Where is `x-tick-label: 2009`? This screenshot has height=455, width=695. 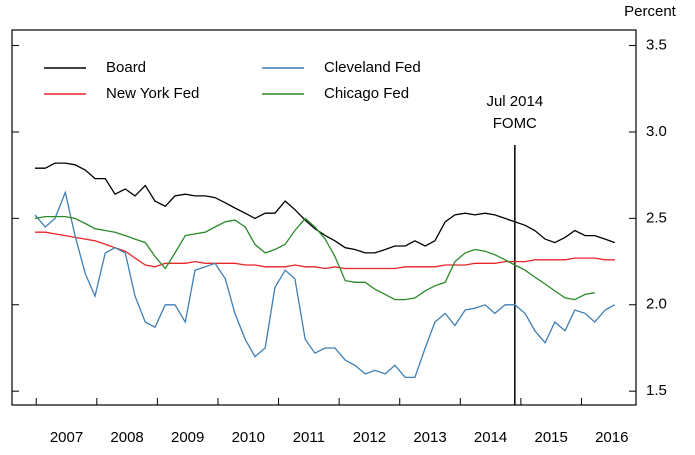
x-tick-label: 2009 is located at coordinates (187, 437).